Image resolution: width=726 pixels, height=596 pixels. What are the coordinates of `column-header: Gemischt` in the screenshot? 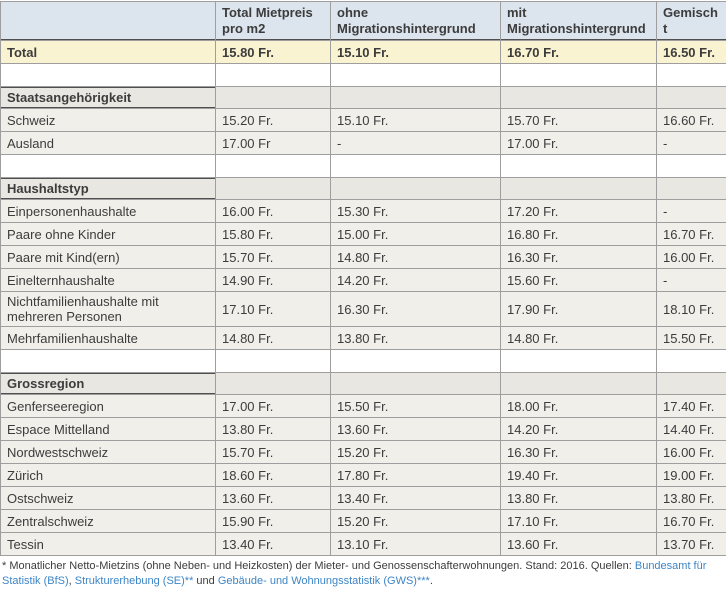 It's located at (691, 21).